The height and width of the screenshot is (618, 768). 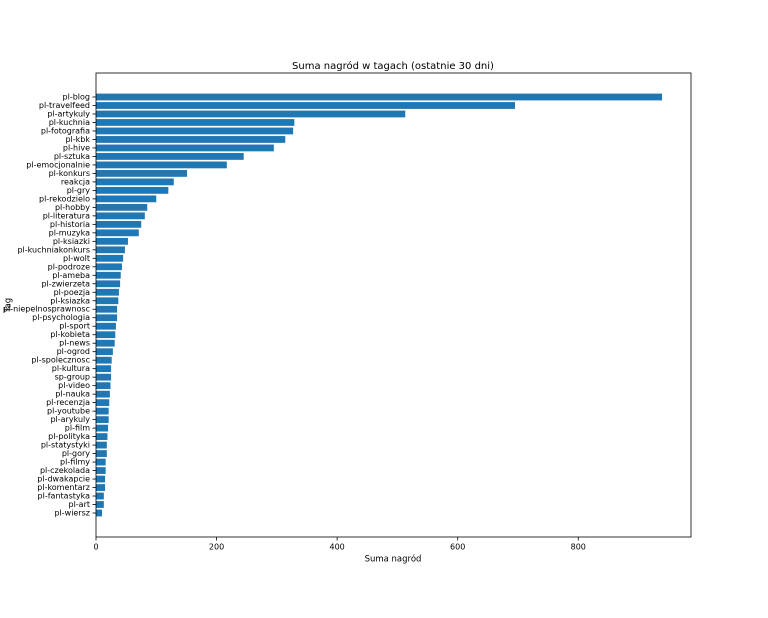 I want to click on y-tick-label: pl-travelfeed, so click(x=64, y=105).